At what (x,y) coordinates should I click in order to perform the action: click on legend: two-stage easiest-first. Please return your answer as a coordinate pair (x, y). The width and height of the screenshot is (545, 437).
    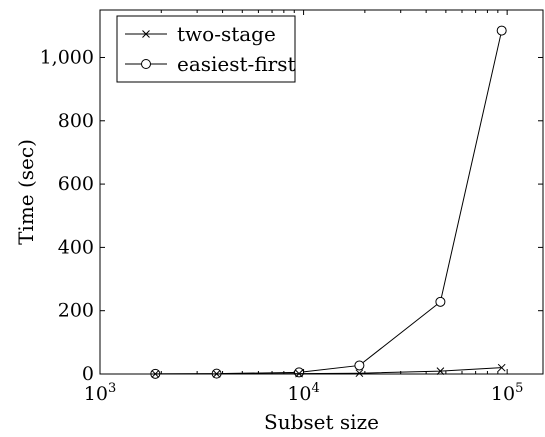
    Looking at the image, I should click on (206, 49).